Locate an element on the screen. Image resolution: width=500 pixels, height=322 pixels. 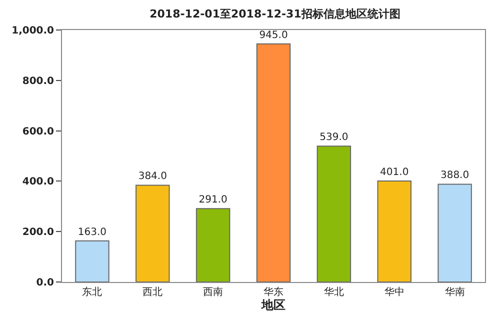
data-label: 384.0 is located at coordinates (152, 176).